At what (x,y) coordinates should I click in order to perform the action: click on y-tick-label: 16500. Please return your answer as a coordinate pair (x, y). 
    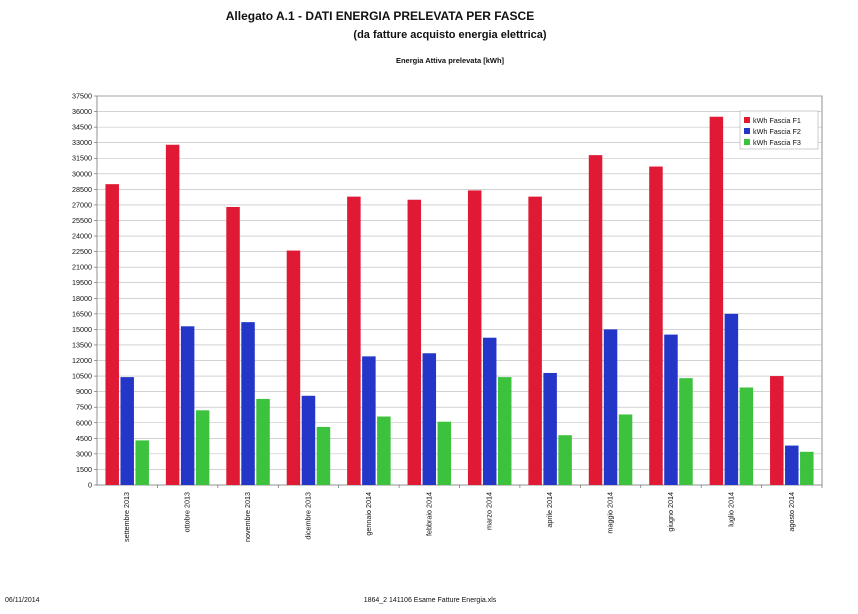
    Looking at the image, I should click on (82, 313).